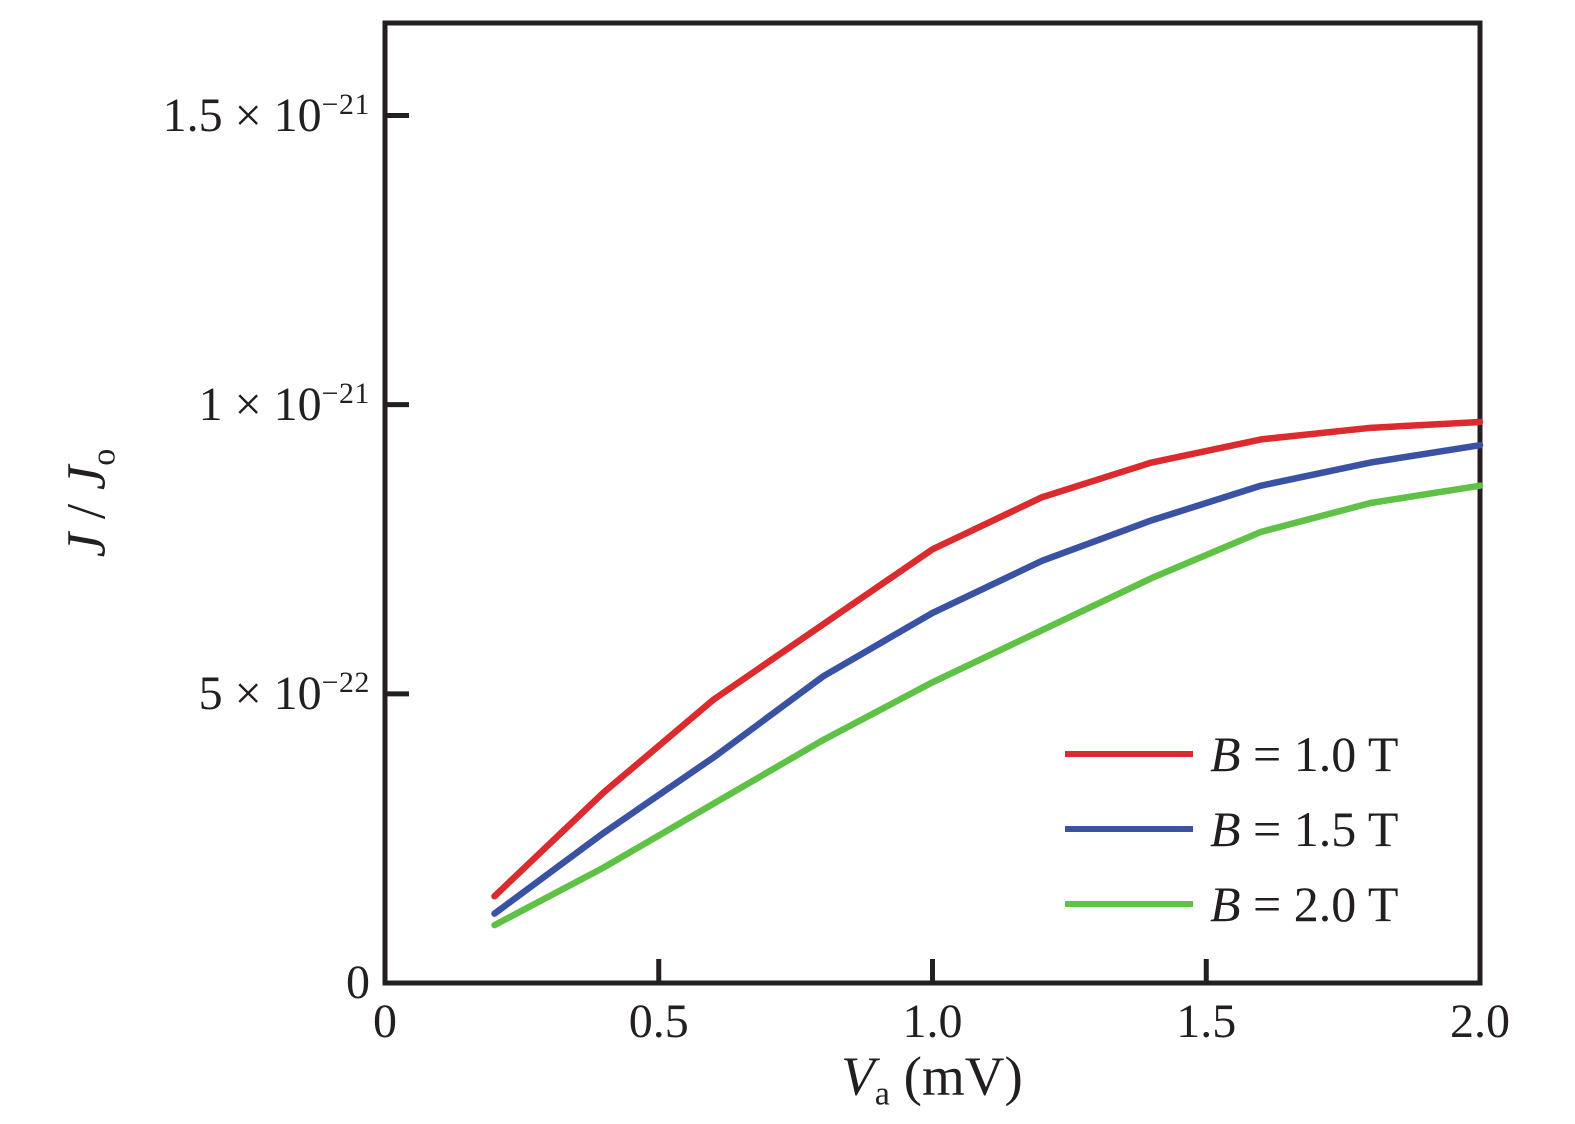 The height and width of the screenshot is (1124, 1575). Describe the element at coordinates (1206, 1021) in the screenshot. I see `x-tick-label-1p5: 1.5` at that location.